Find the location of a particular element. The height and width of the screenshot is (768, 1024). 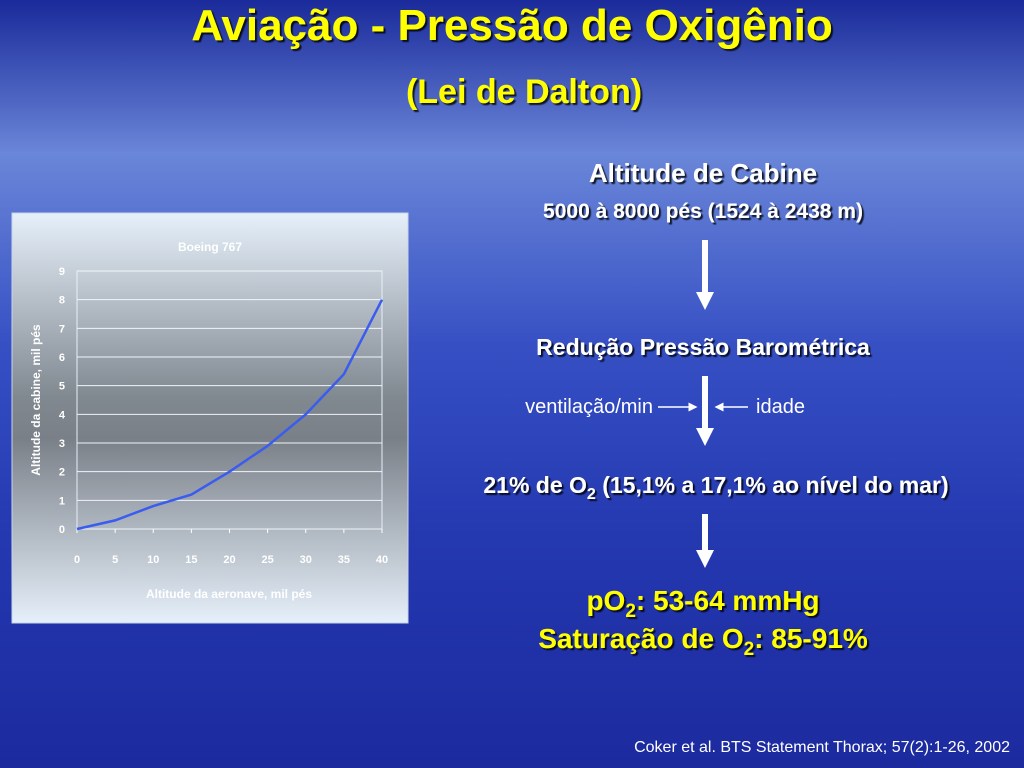

flow-arrows is located at coordinates (705, 404).